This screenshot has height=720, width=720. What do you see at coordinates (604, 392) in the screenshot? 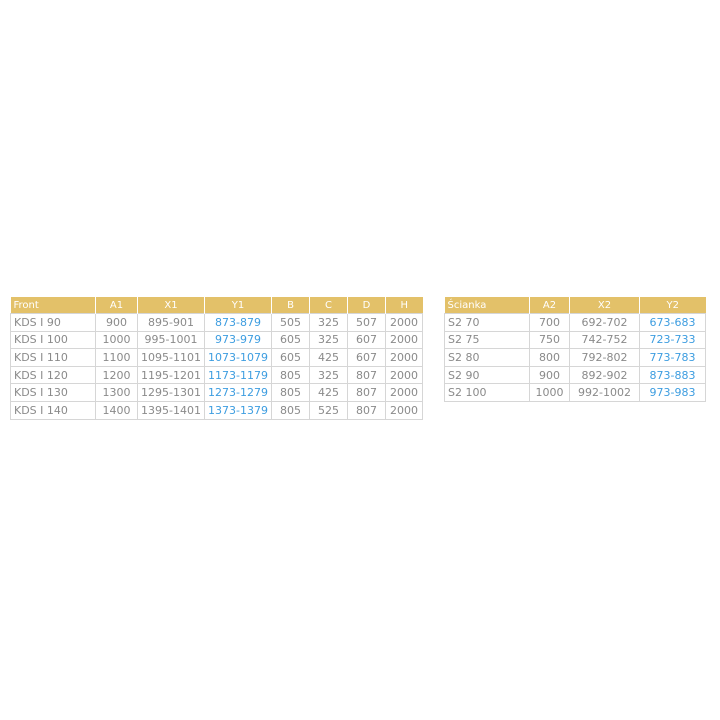
I see `value-cell: 992-1002` at bounding box center [604, 392].